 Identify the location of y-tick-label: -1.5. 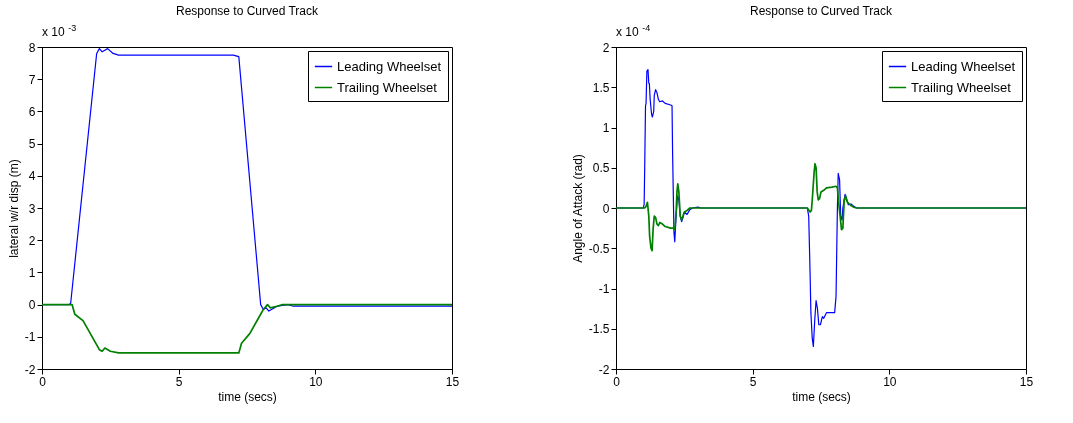
(599, 329).